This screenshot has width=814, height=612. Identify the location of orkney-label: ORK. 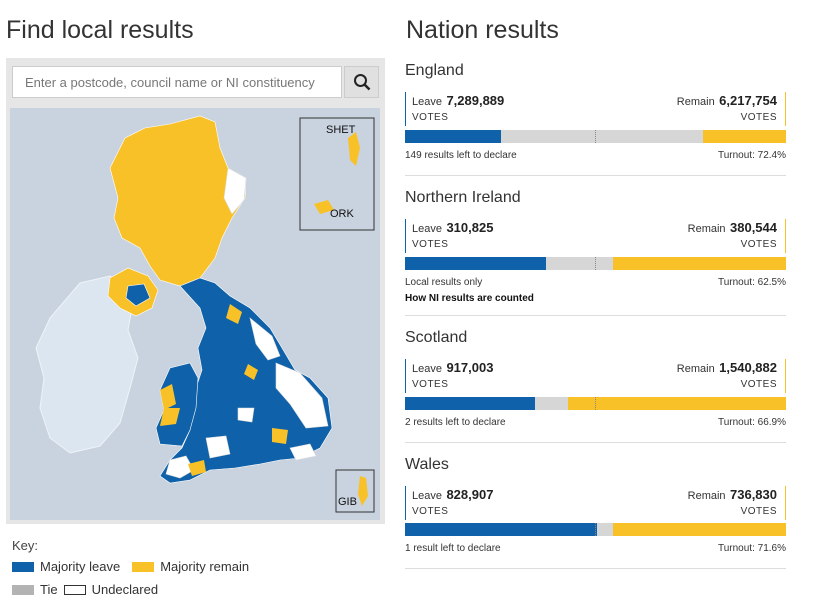
(342, 214).